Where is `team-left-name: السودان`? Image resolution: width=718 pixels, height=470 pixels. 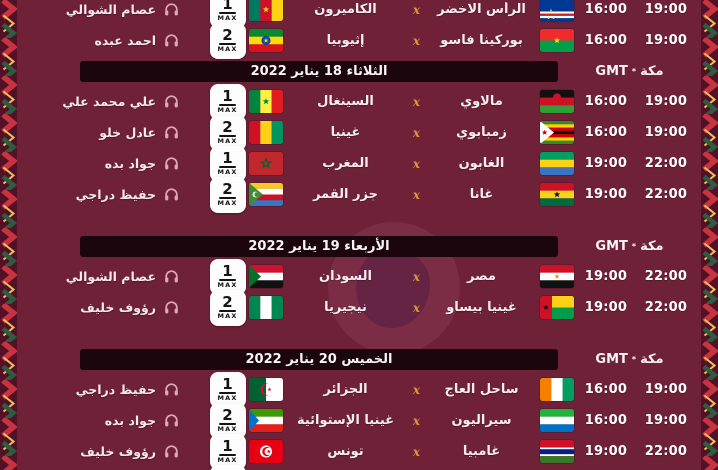 team-left-name: السودان is located at coordinates (345, 276).